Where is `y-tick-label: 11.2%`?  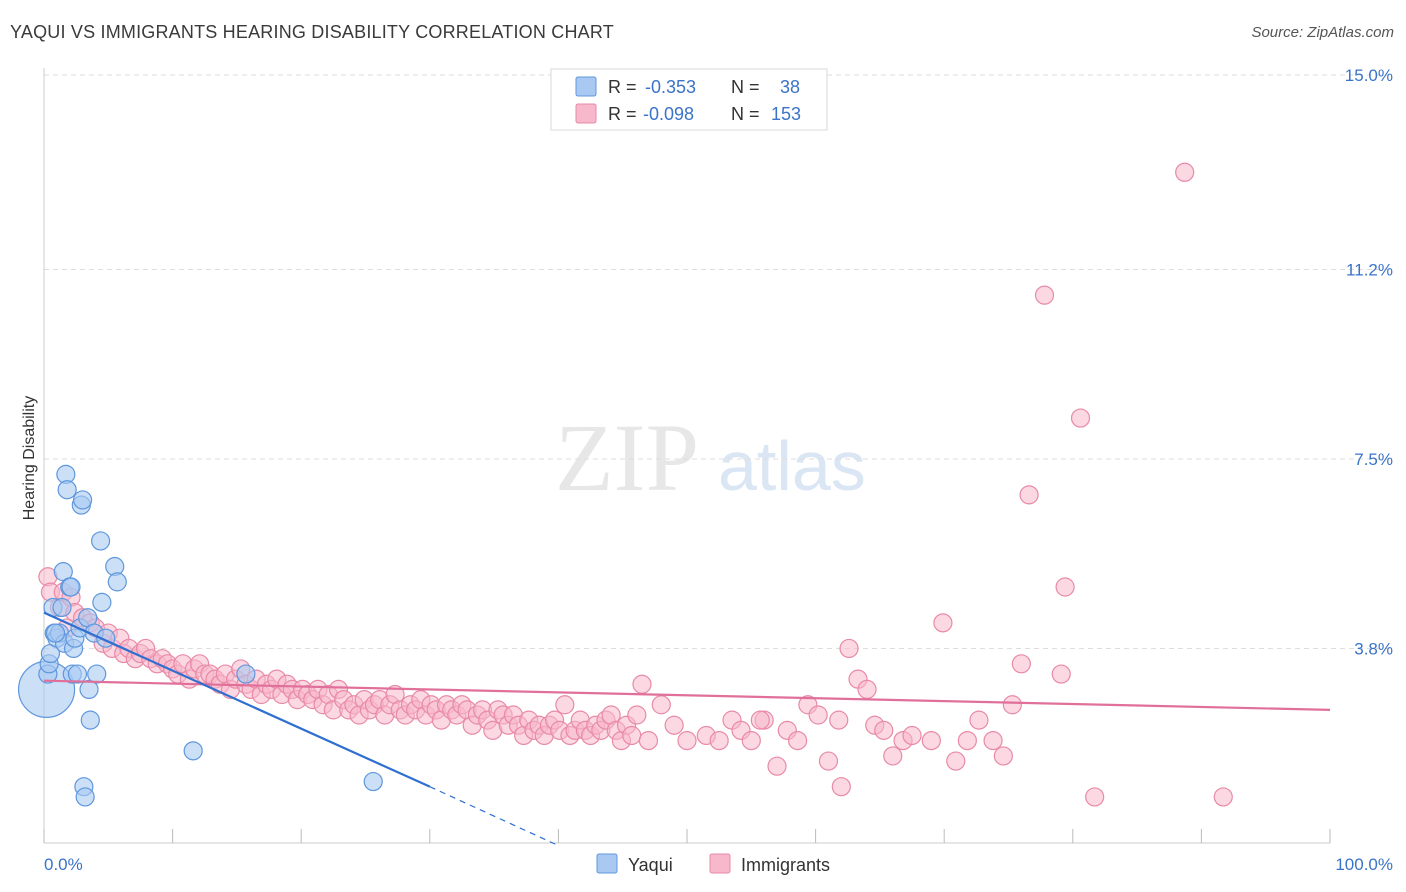
y-tick-label: 11.2% is located at coordinates (1369, 270).